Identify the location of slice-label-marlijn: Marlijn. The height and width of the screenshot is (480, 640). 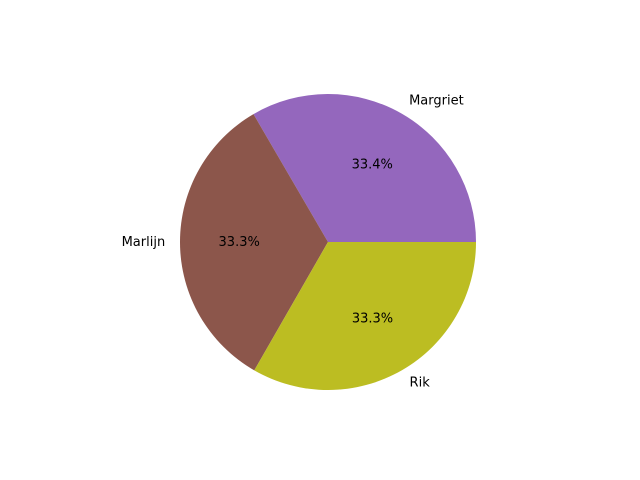
(144, 242).